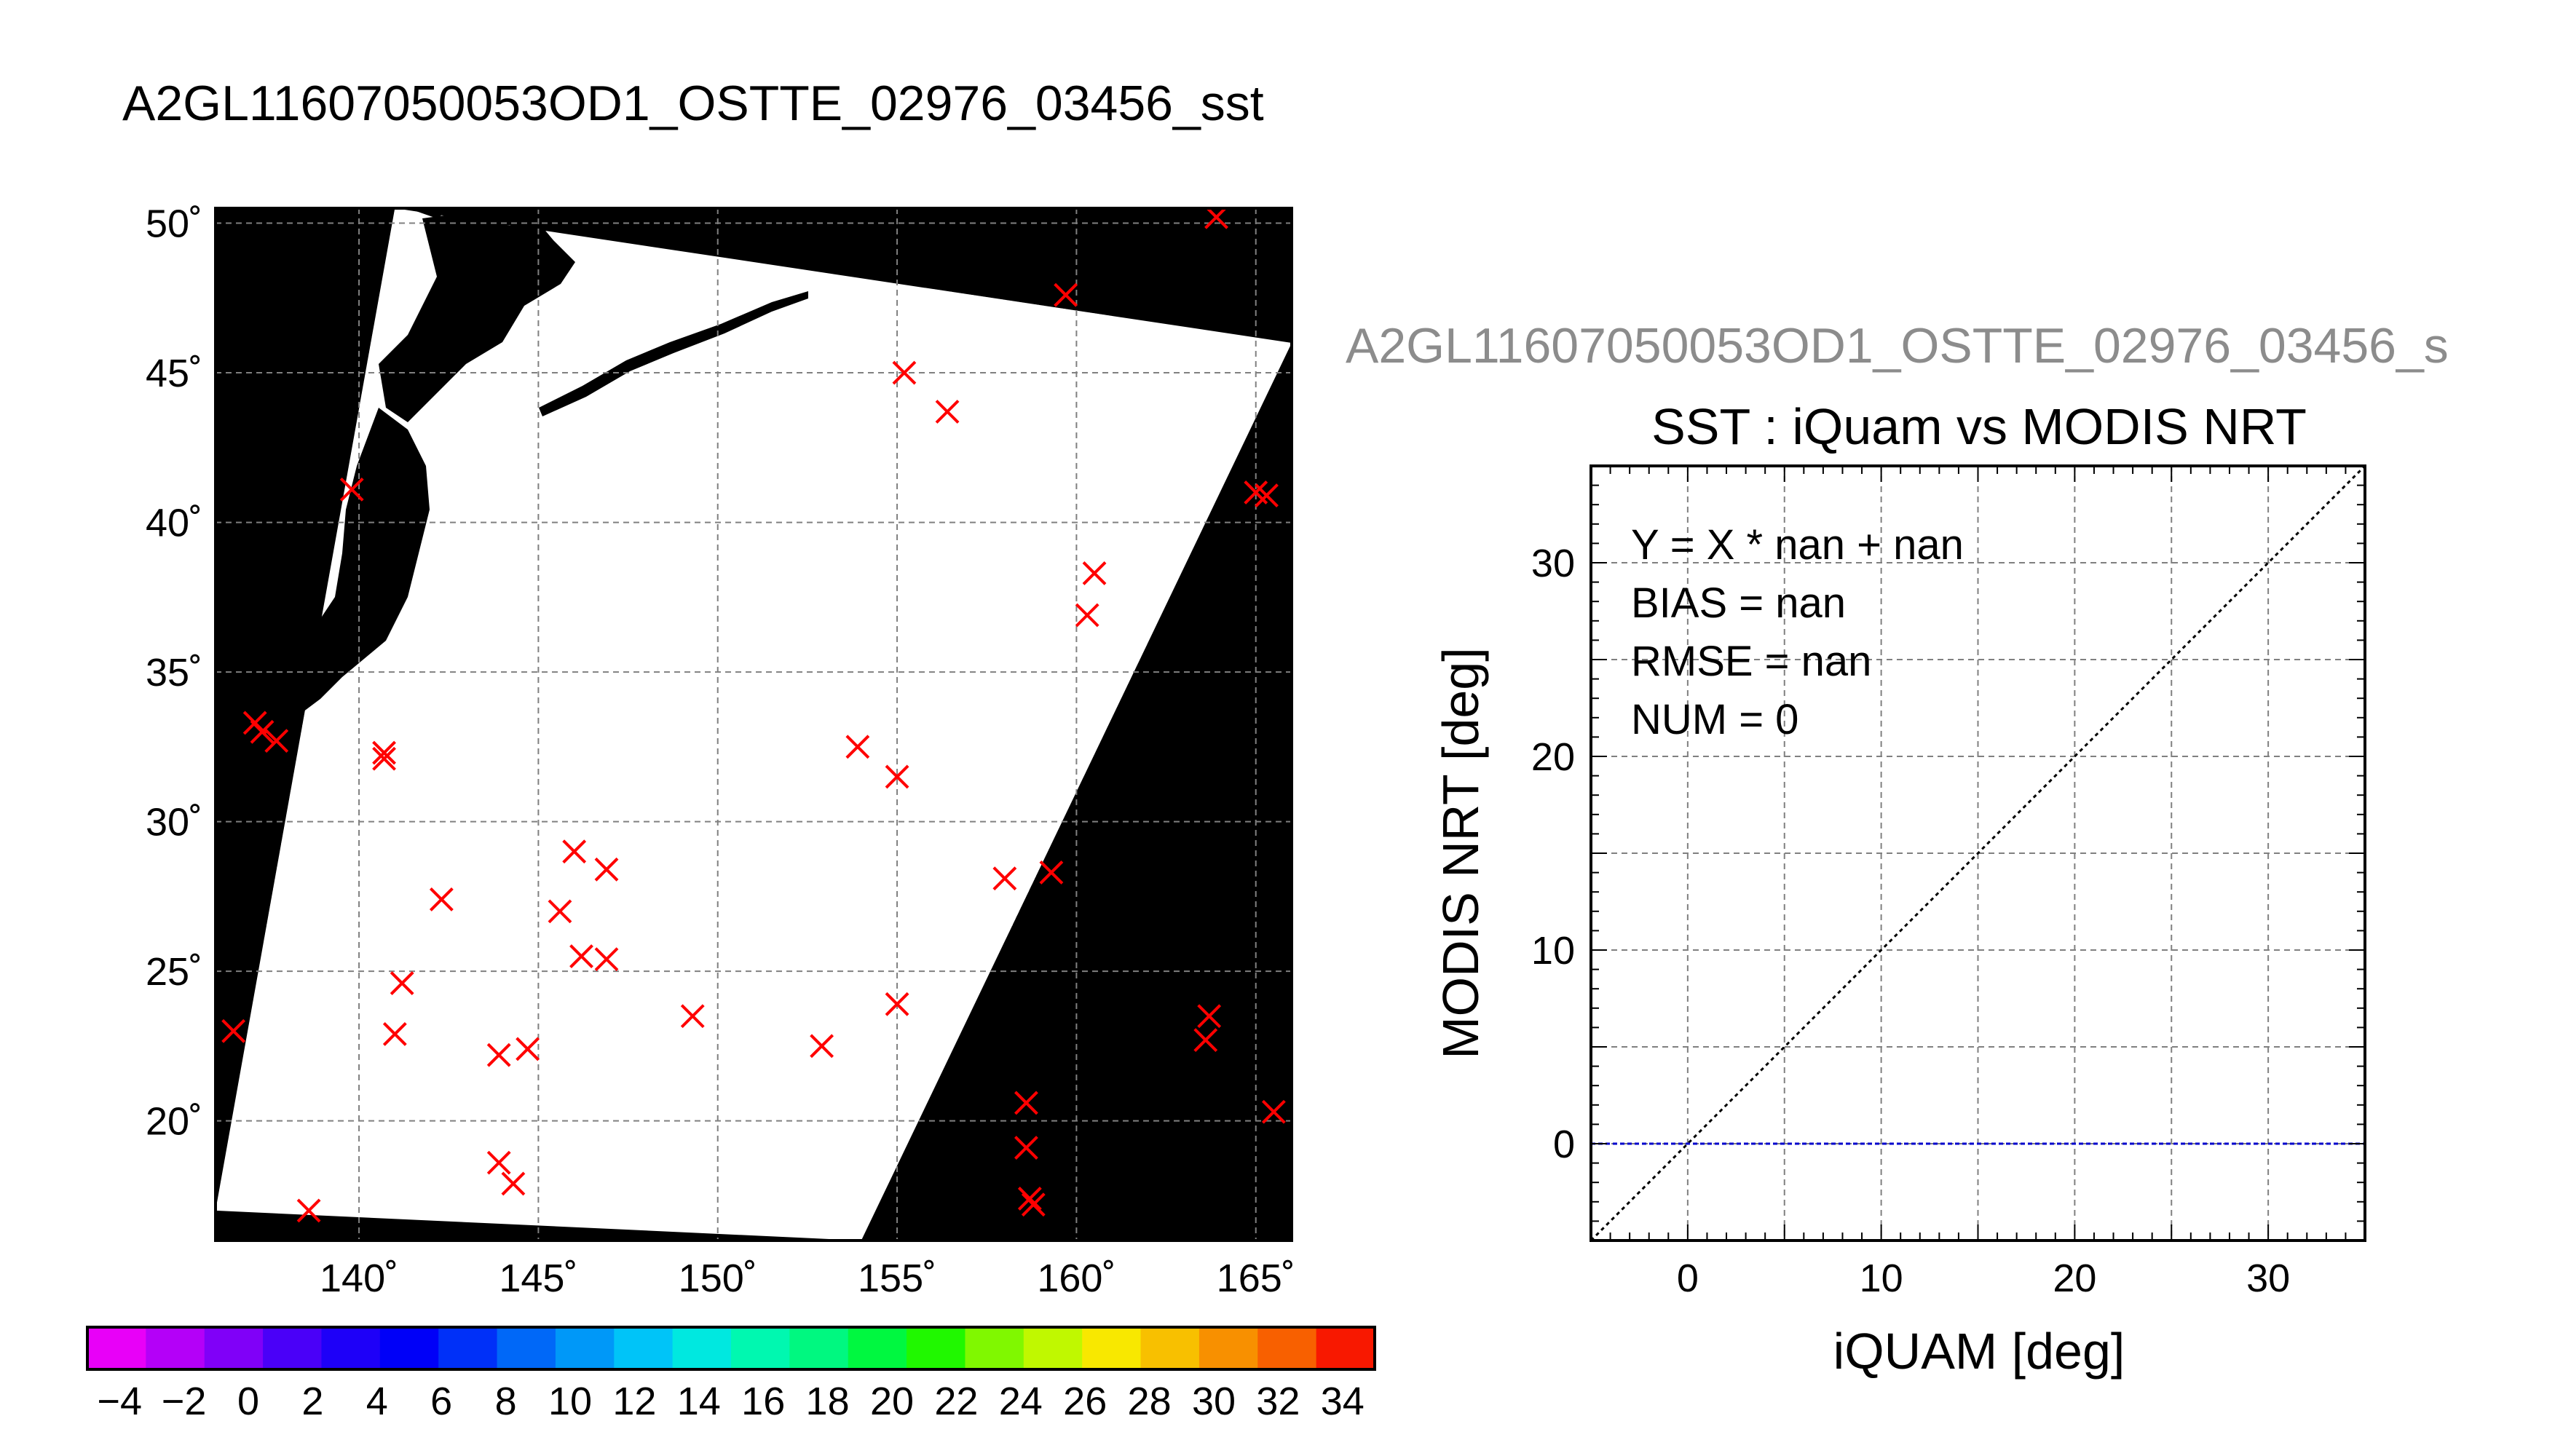 The height and width of the screenshot is (1456, 2555). I want to click on map-x-tick-label: 150˚, so click(718, 1278).